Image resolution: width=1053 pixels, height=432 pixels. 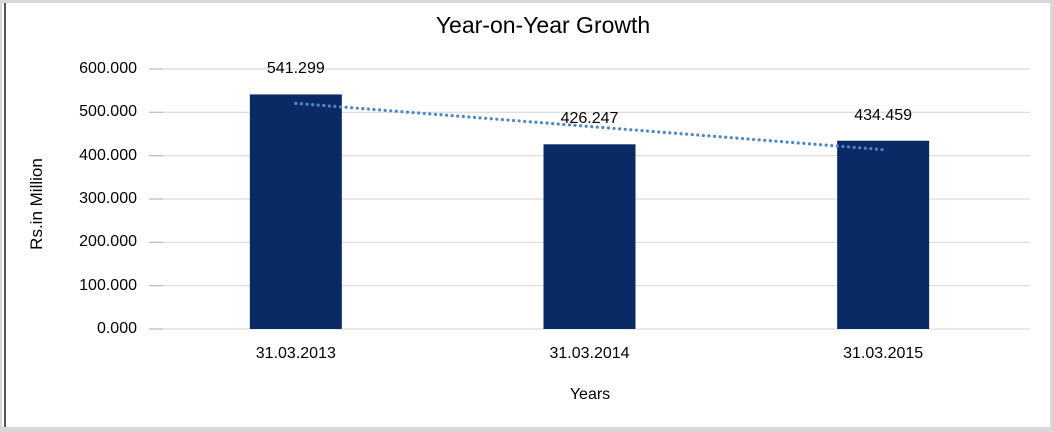 What do you see at coordinates (108, 68) in the screenshot?
I see `y-tick-label: 600.000` at bounding box center [108, 68].